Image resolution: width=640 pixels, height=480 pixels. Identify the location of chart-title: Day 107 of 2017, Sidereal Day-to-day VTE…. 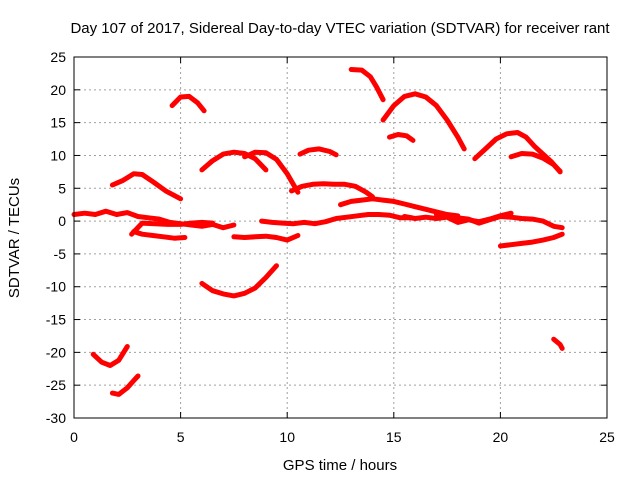
(340, 28).